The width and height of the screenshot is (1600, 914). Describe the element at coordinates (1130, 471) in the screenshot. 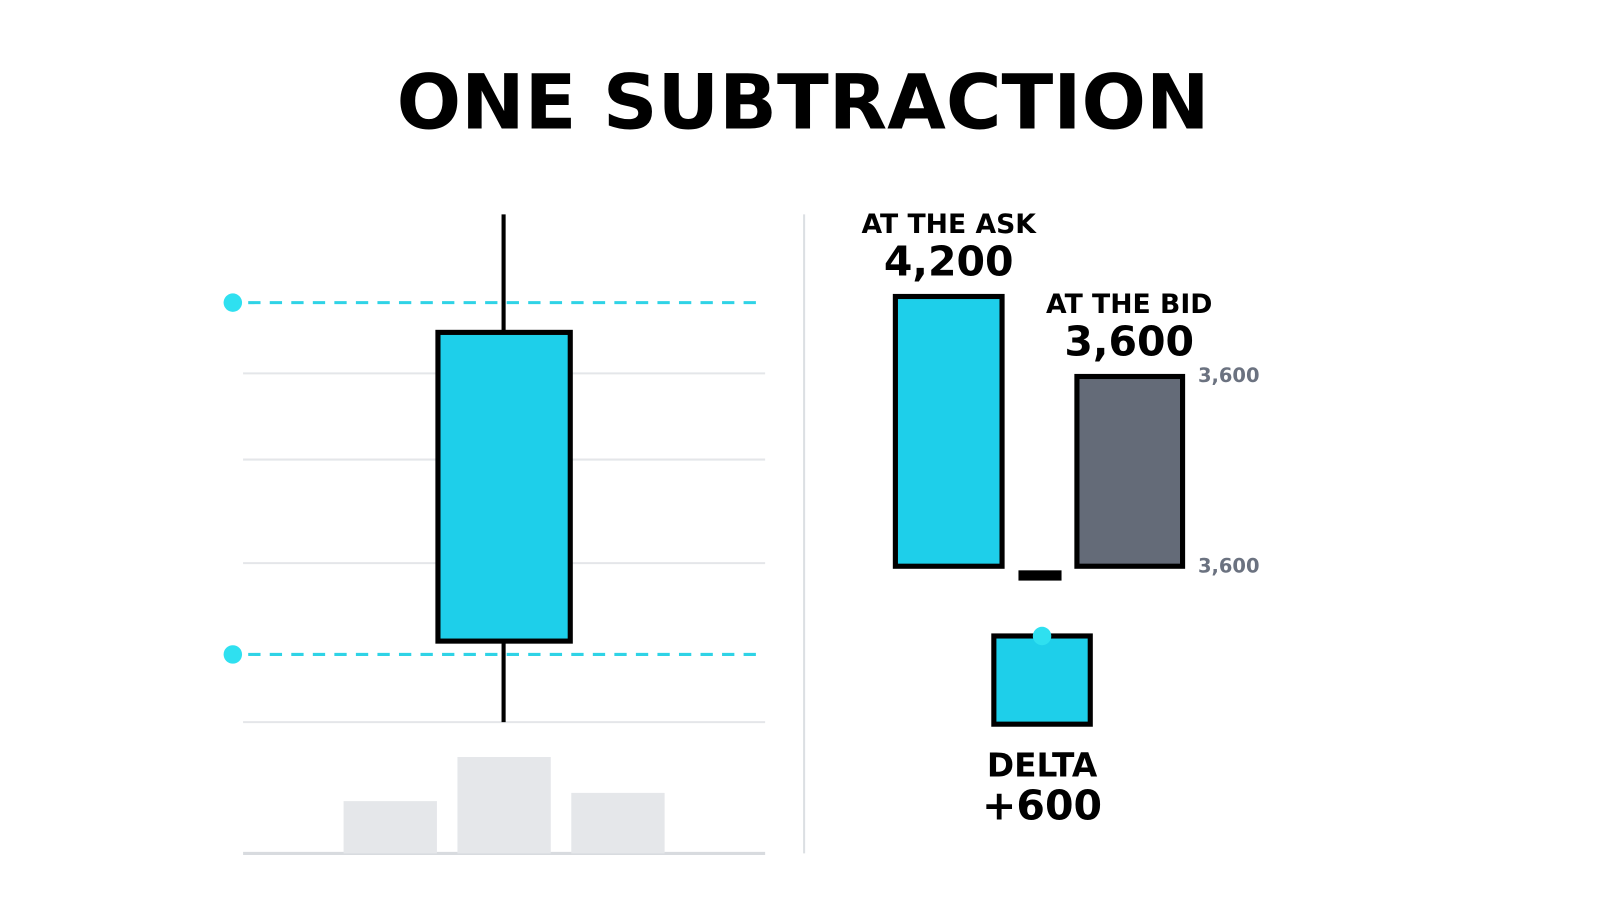

I see `bid-bar` at that location.